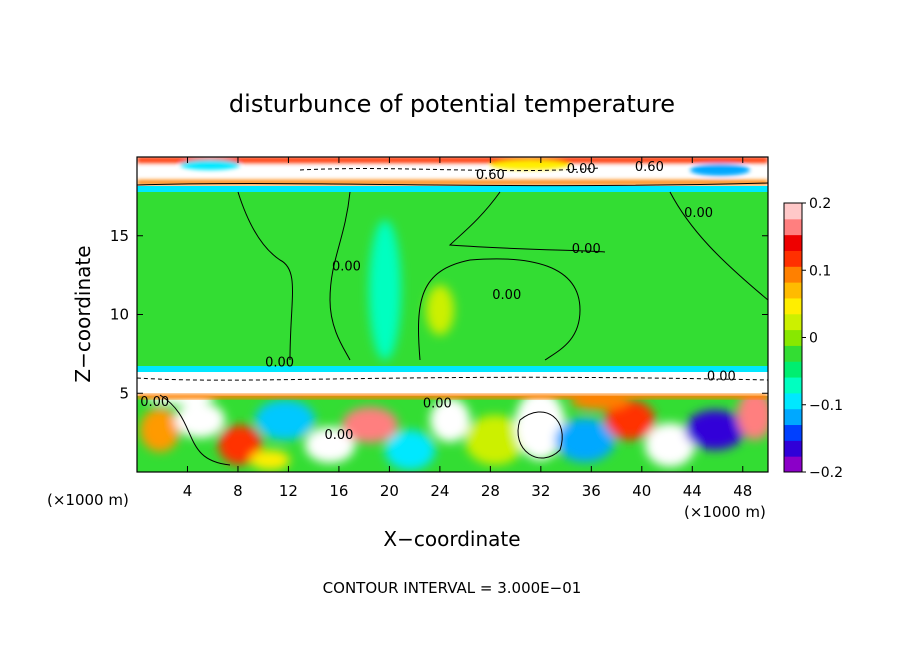  Describe the element at coordinates (452, 174) in the screenshot. I see `upper-boundary-band` at that location.